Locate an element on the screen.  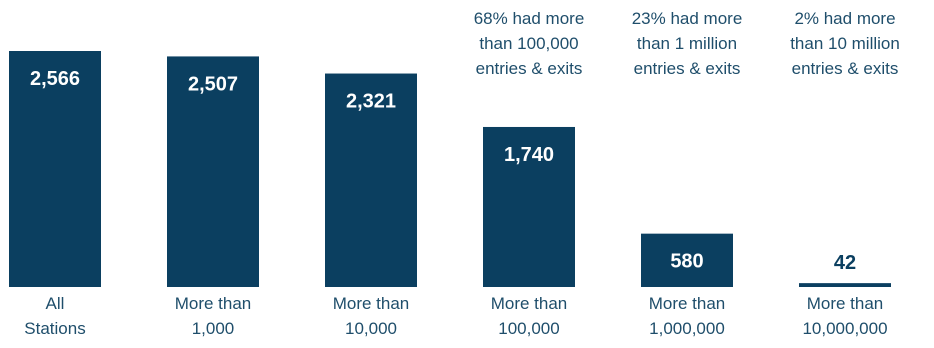
value-label-6: 42 is located at coordinates (845, 263).